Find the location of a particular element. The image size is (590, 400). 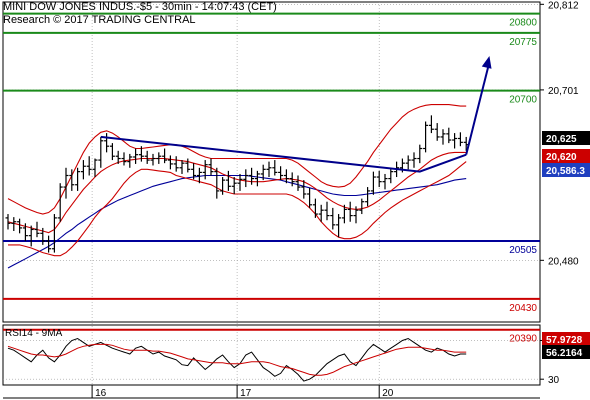

y-tick-label: 20,480 is located at coordinates (563, 261).